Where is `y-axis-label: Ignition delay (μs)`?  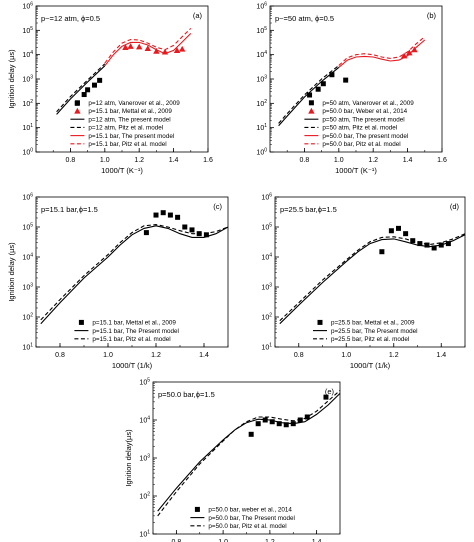
y-axis-label: Ignition delay (μs) is located at coordinates (11, 272).